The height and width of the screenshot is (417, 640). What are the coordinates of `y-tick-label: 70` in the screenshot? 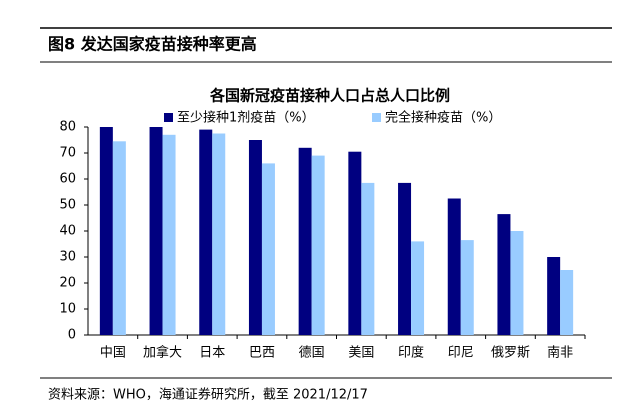 It's located at (67, 153).